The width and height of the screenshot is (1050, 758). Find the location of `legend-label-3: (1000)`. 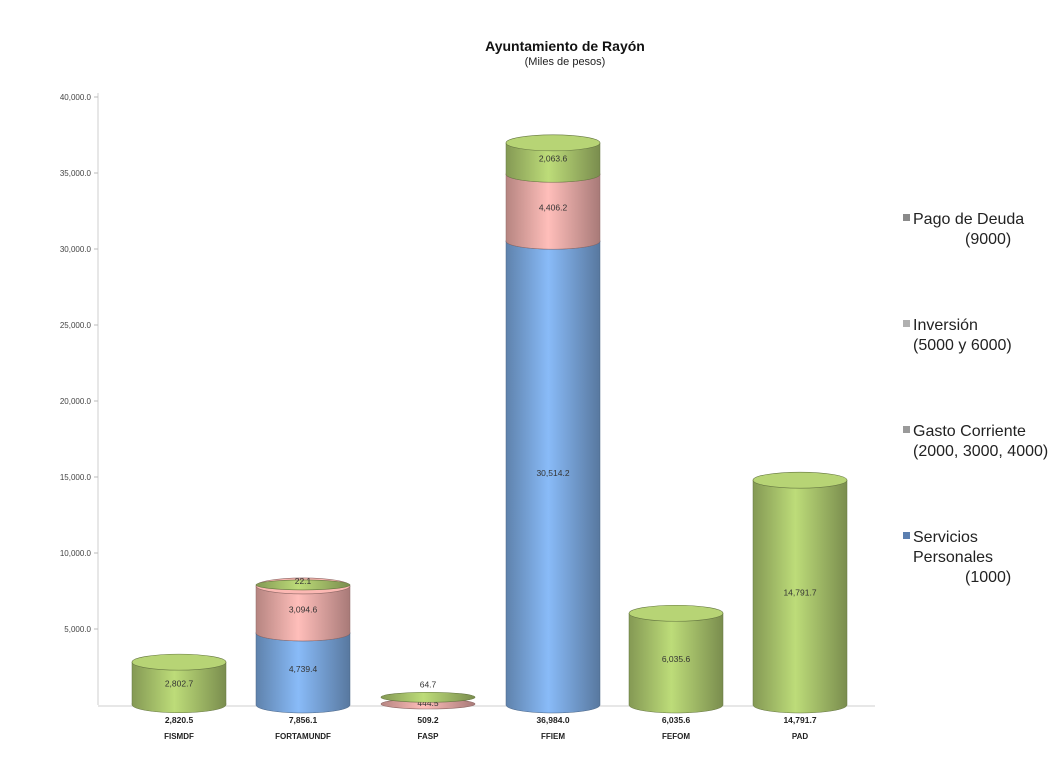

legend-label-3: (1000) is located at coordinates (988, 577).